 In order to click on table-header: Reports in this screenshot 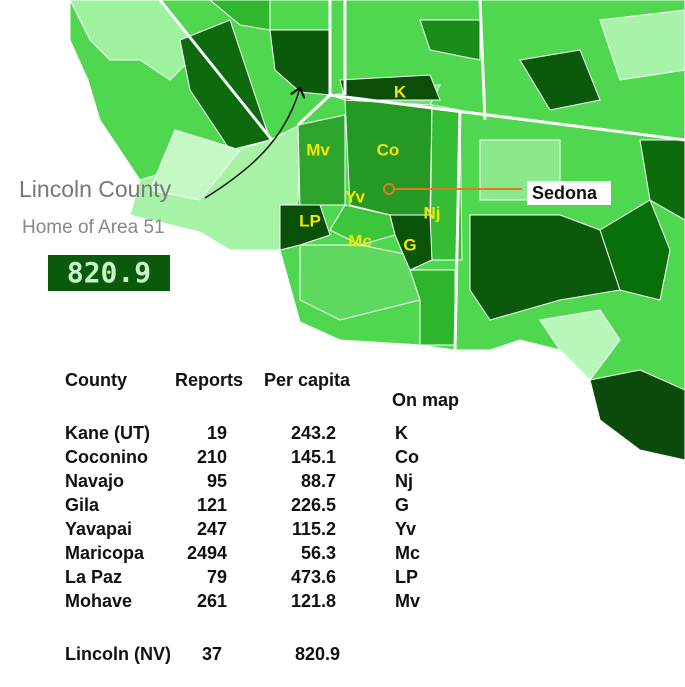, I will do `click(209, 380)`.